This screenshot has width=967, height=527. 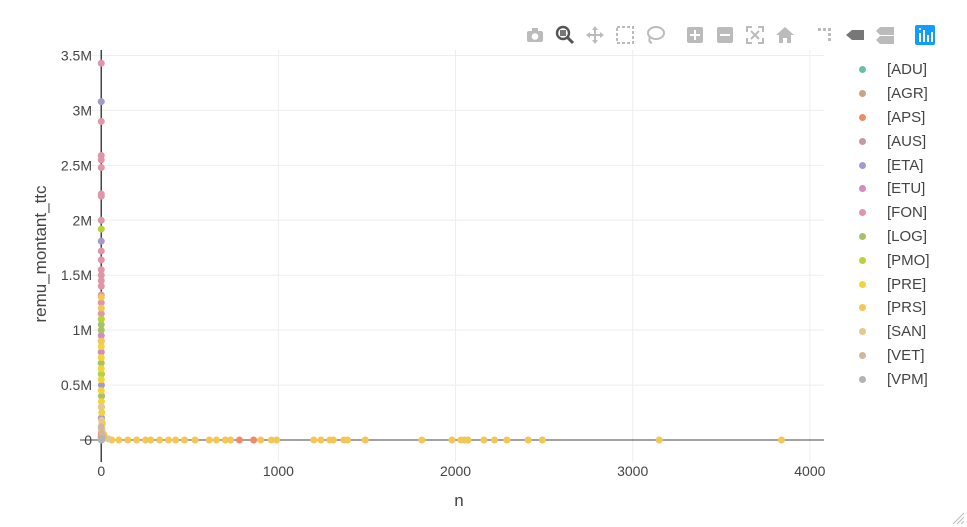 I want to click on hover-compare-button, so click(x=885, y=35).